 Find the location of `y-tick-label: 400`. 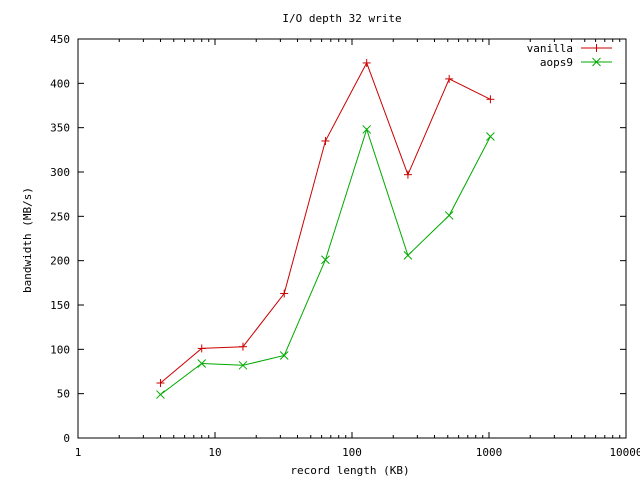

y-tick-label: 400 is located at coordinates (60, 83).